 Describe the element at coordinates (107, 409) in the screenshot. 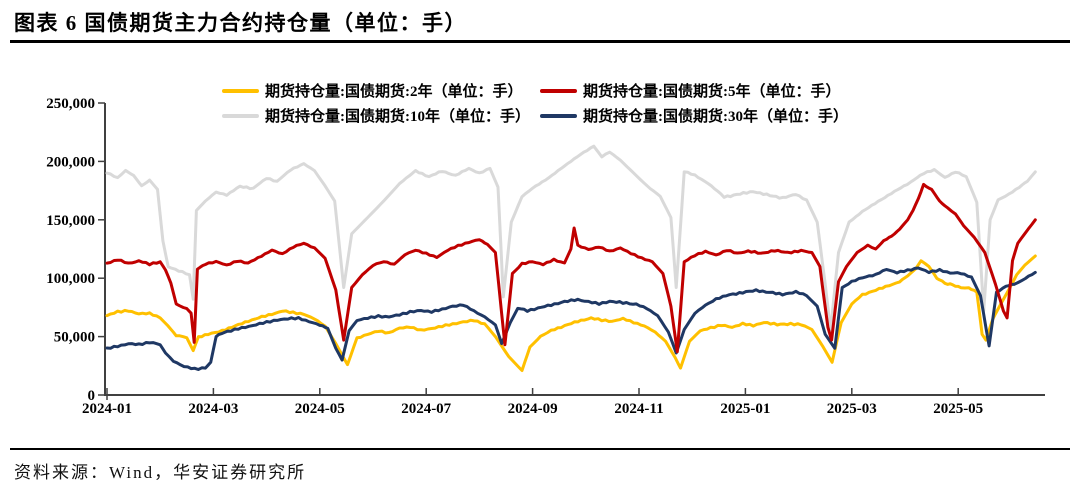

I see `x-tick-label: 2024-01` at that location.